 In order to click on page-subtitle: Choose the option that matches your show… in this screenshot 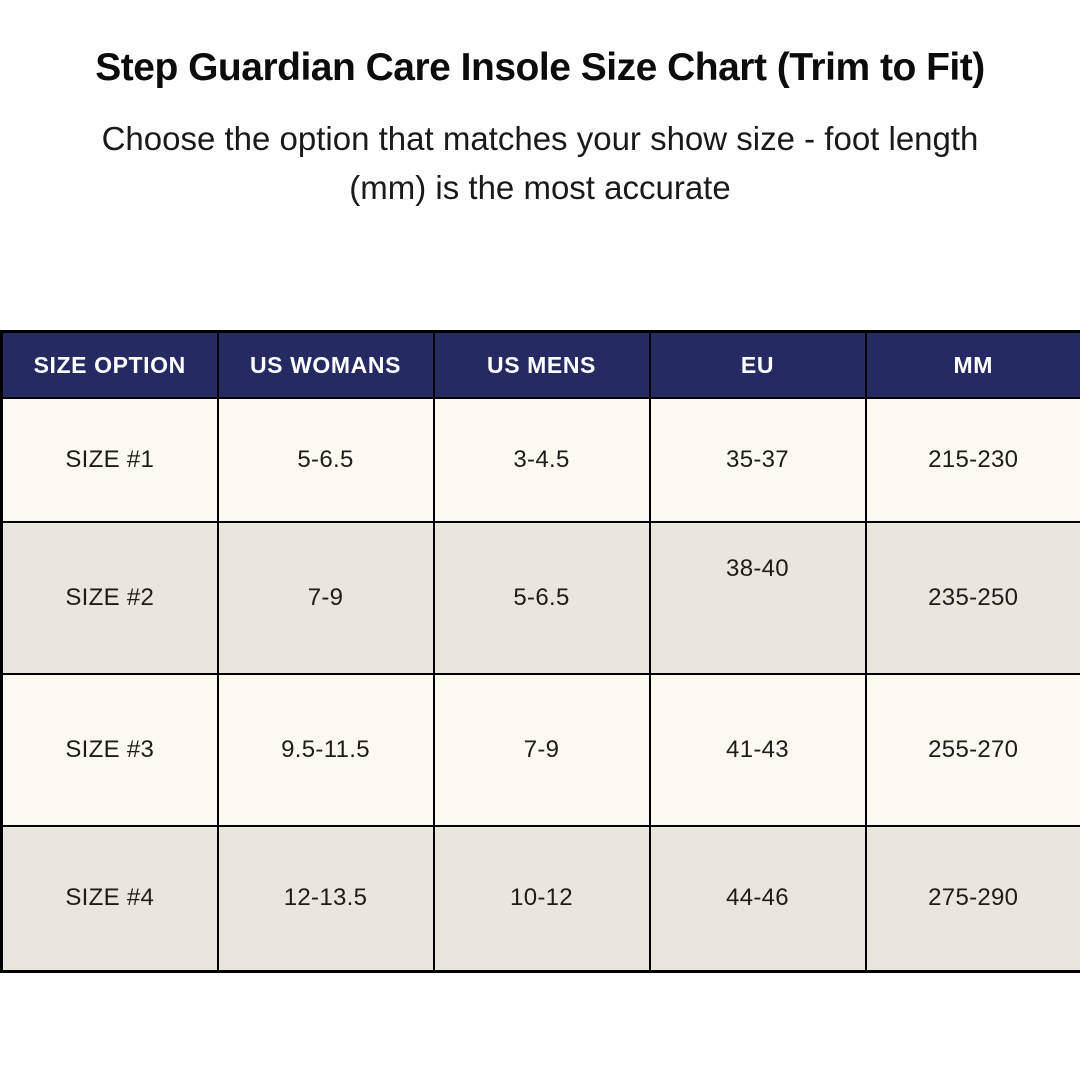, I will do `click(540, 163)`.